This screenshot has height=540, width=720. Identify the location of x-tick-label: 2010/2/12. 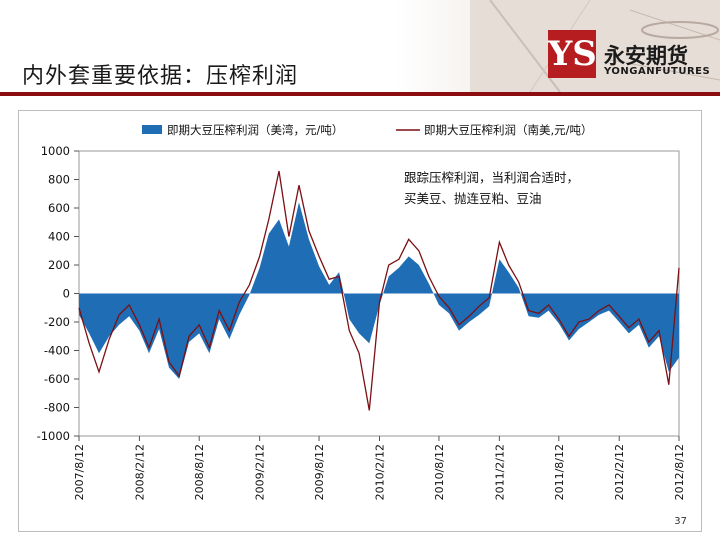
(379, 472).